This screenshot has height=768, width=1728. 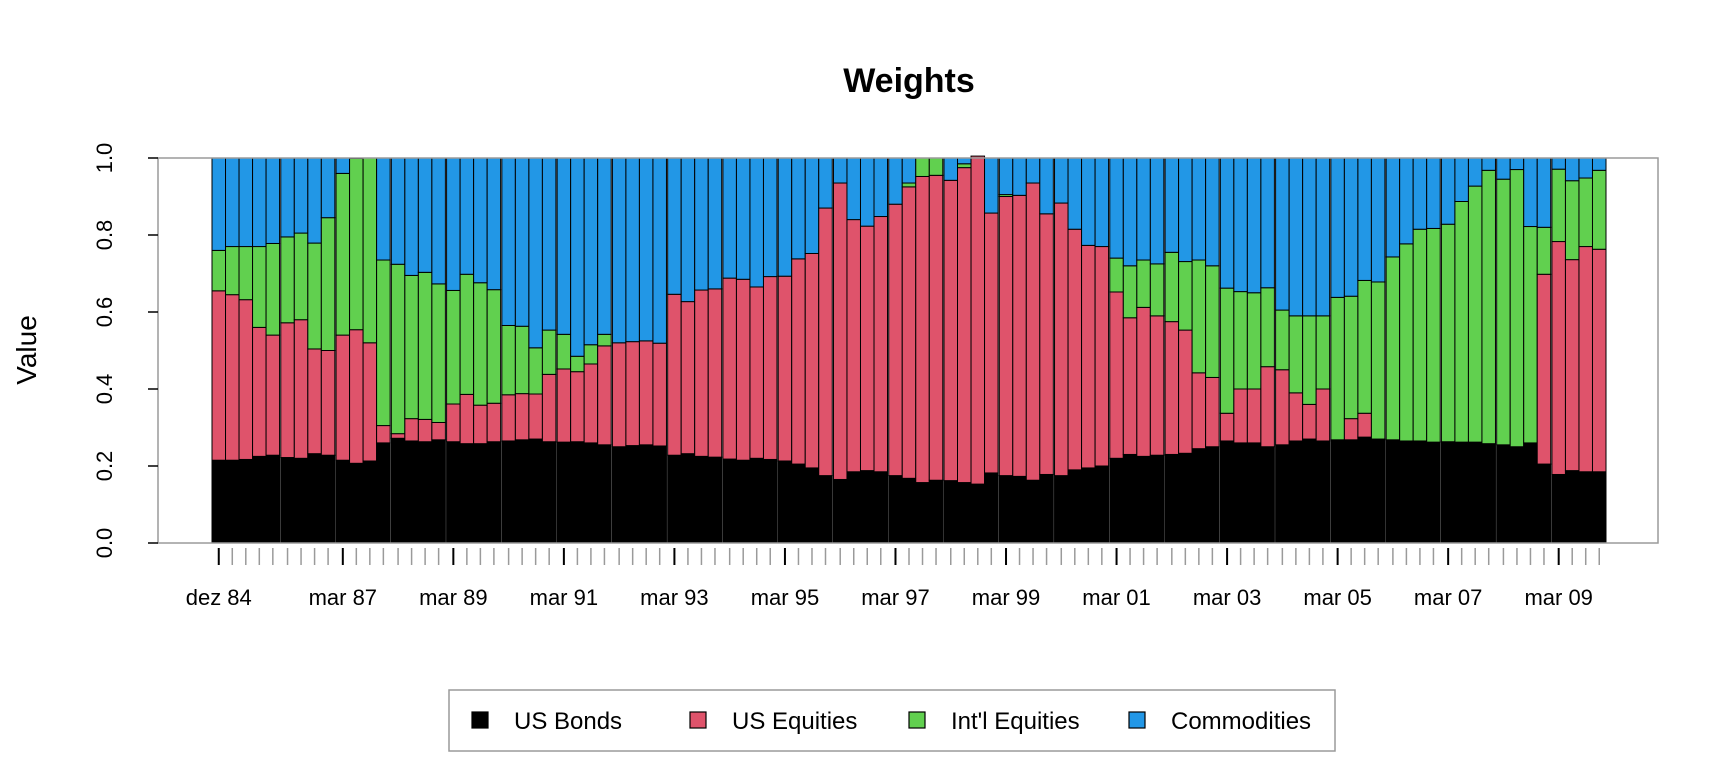 I want to click on y-tick-label: 1.0, so click(x=104, y=158).